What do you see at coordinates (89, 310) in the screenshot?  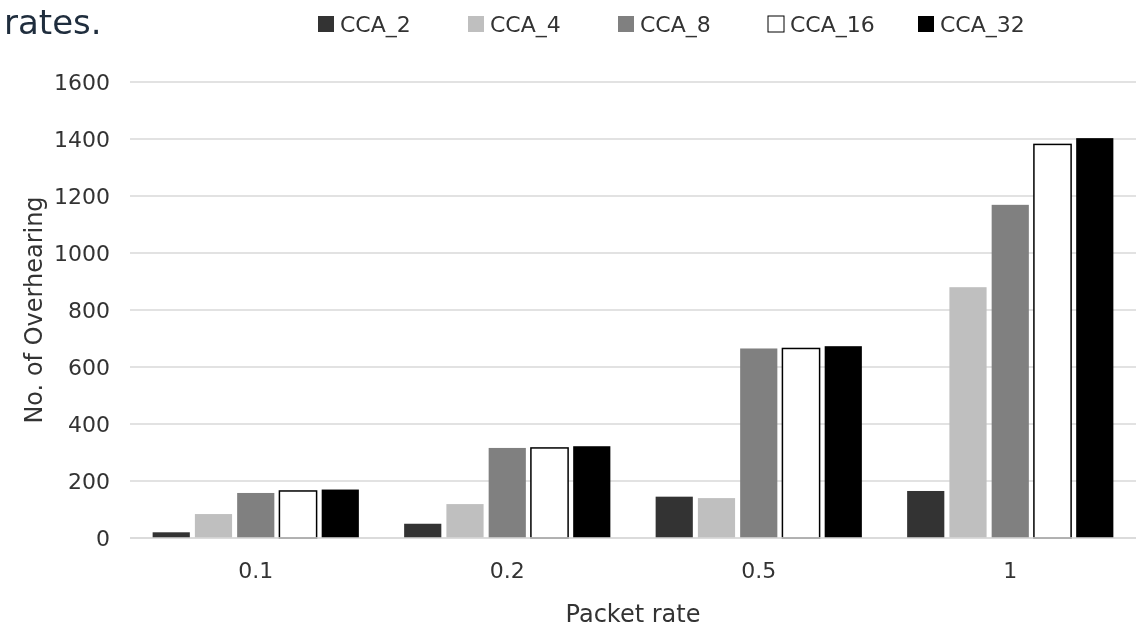 I see `y-tick-label: 800` at bounding box center [89, 310].